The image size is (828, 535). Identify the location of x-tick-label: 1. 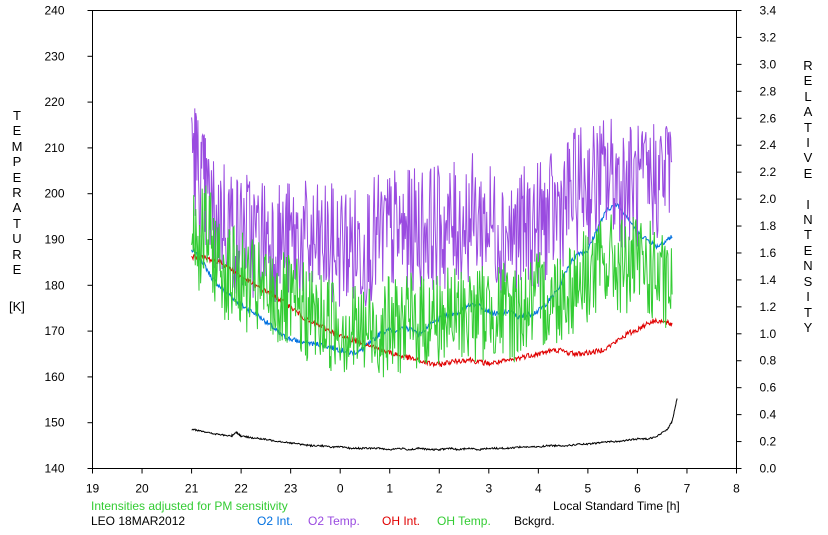
(389, 489).